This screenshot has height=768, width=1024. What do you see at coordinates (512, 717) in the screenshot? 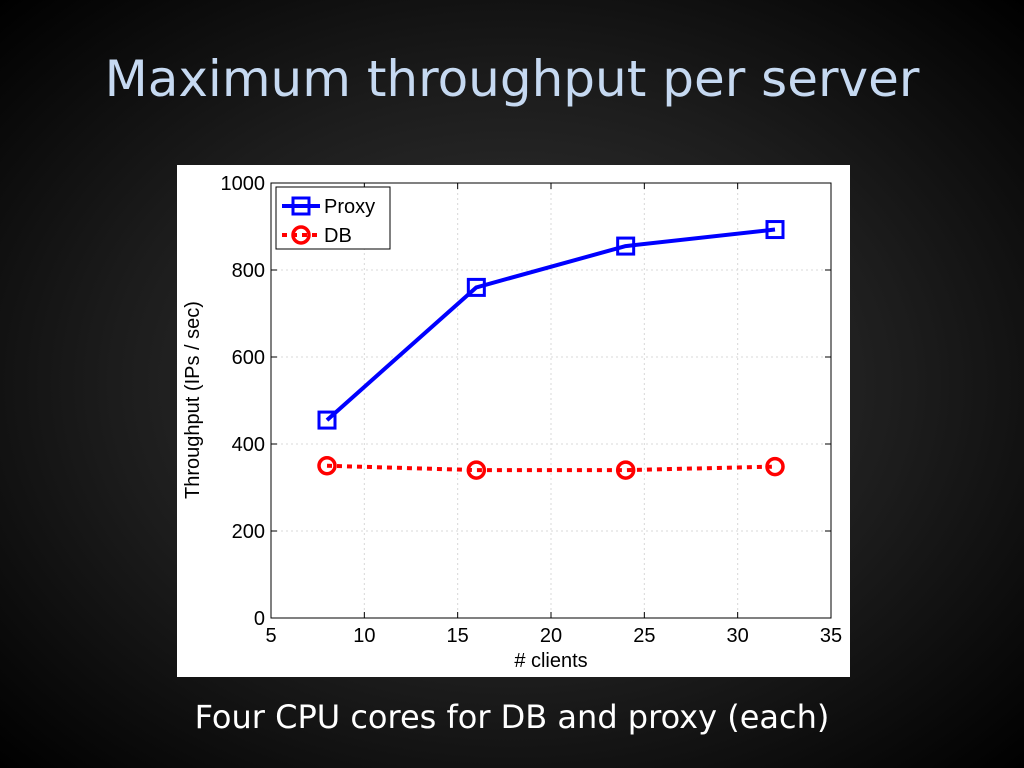
I see `slide-caption: Four CPU cores for DB and proxy (each)` at bounding box center [512, 717].